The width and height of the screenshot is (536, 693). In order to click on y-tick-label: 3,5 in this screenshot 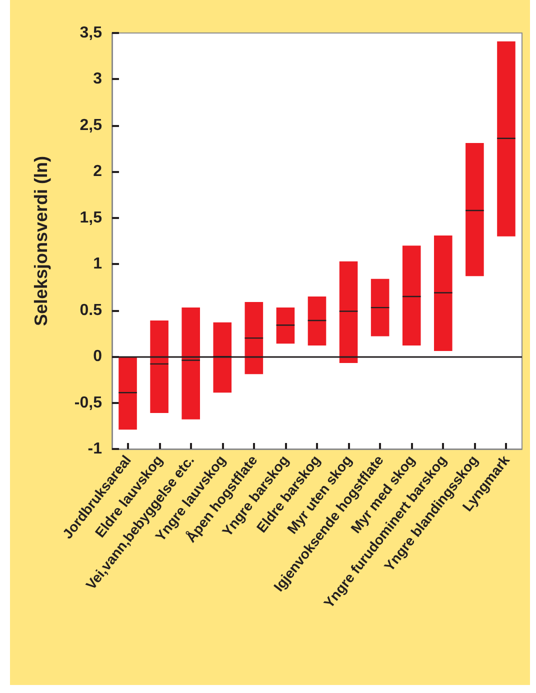, I will do `click(91, 33)`.